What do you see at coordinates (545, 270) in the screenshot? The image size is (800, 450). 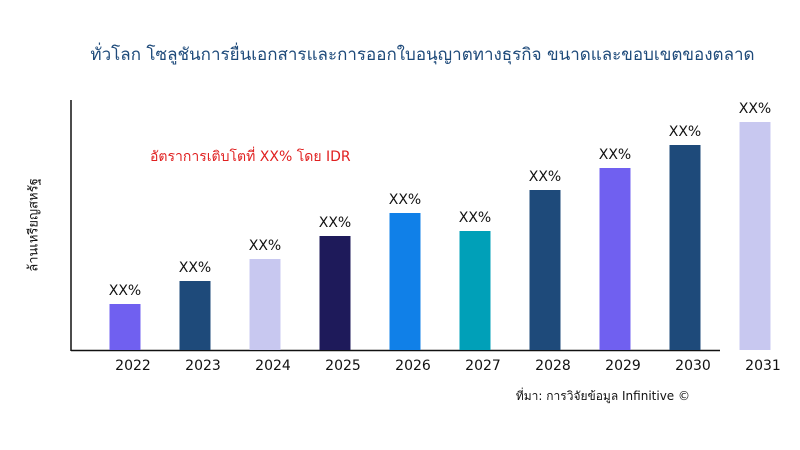 I see `bar-2028` at bounding box center [545, 270].